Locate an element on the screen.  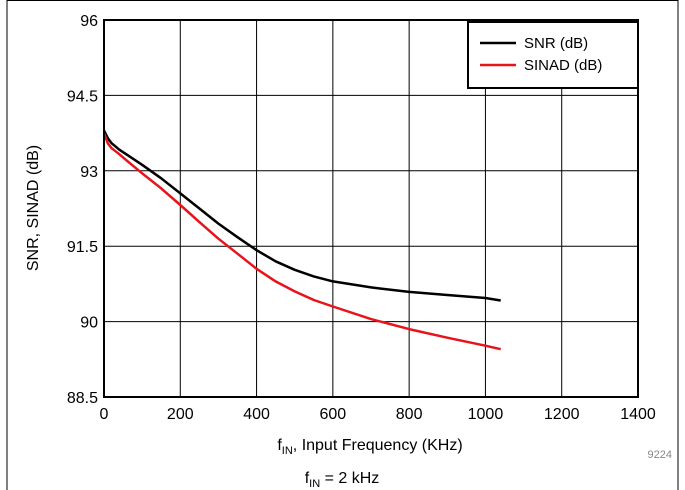
x-tick-label: 1400 is located at coordinates (638, 414).